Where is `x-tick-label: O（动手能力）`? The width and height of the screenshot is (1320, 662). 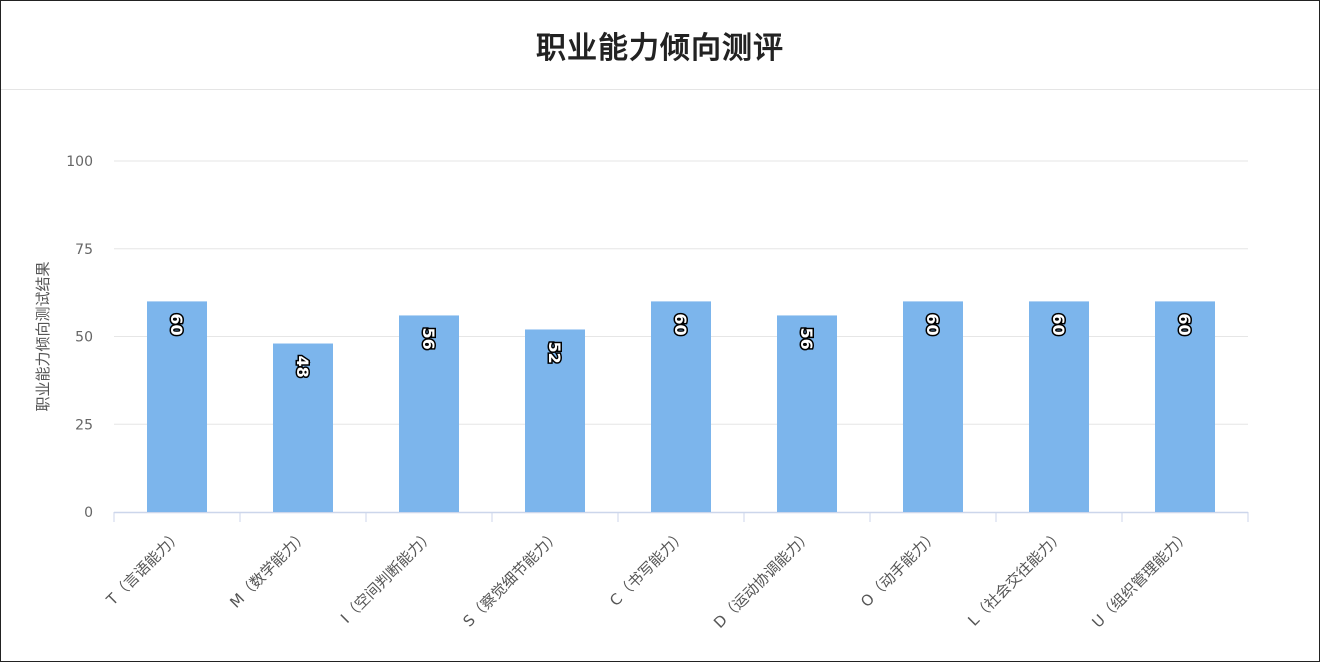
x-tick-label: O（动手能力） is located at coordinates (899, 568).